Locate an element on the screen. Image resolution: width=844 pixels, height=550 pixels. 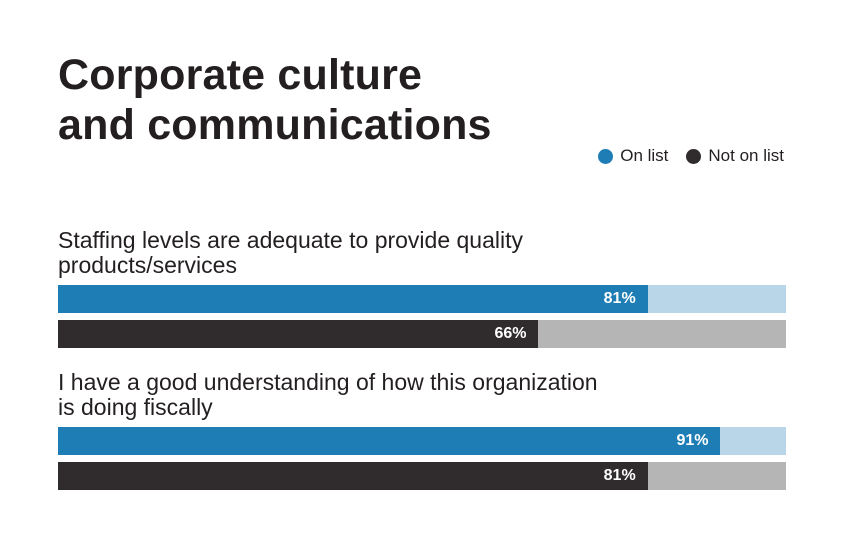
category-label-line: products/services is located at coordinates (147, 265).